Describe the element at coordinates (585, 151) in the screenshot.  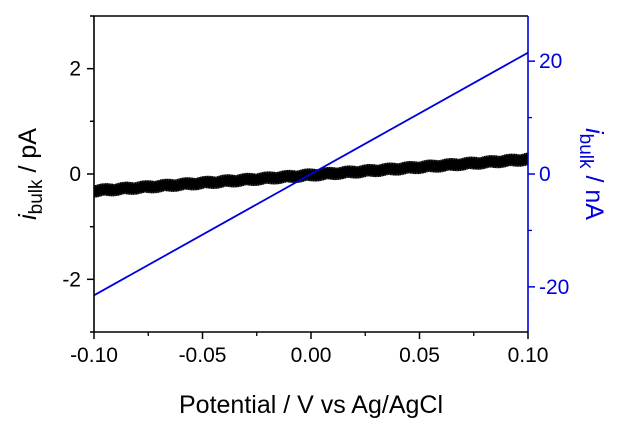
I see `y-right-subscript: bulk` at that location.